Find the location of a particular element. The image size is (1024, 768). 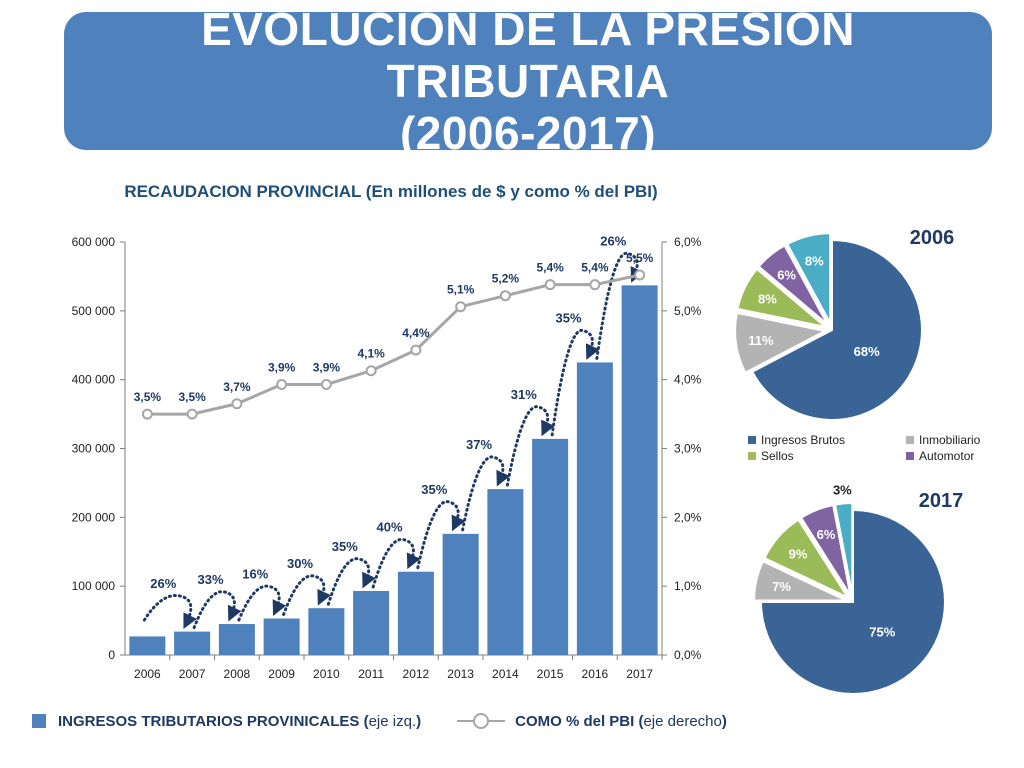

bar-legend-swatch is located at coordinates (39, 721).